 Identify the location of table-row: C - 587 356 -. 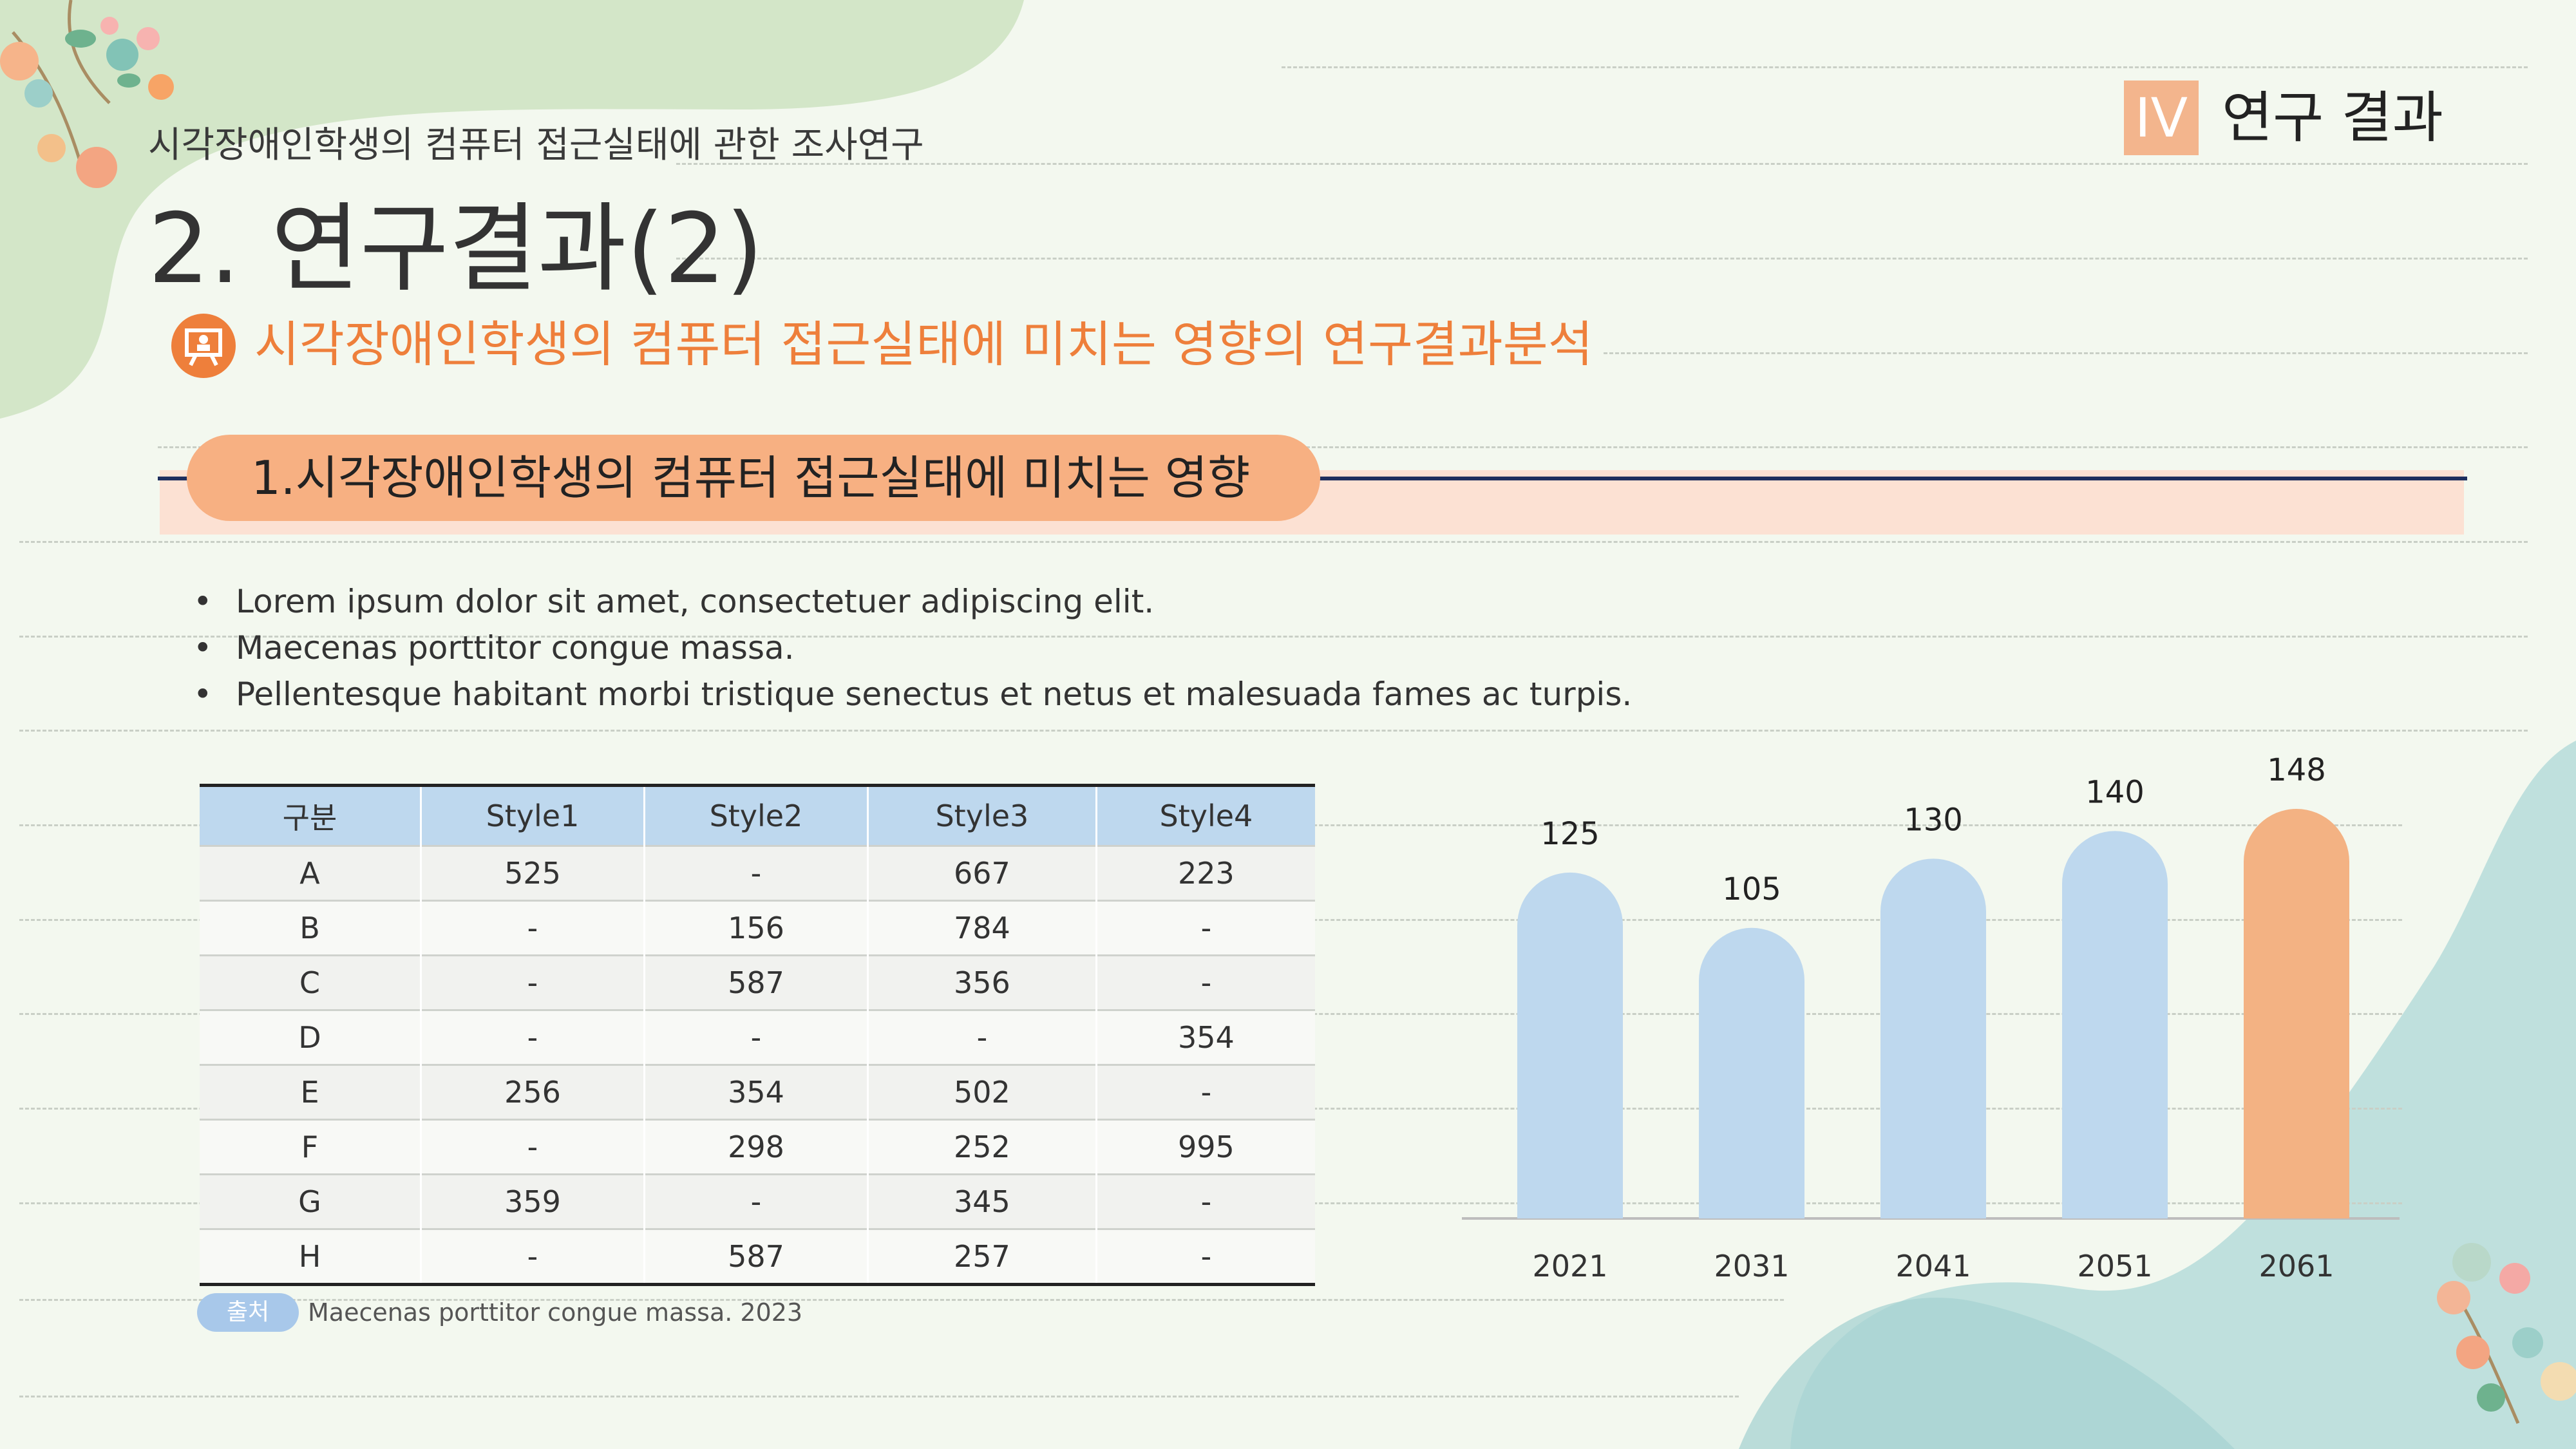
(757, 982).